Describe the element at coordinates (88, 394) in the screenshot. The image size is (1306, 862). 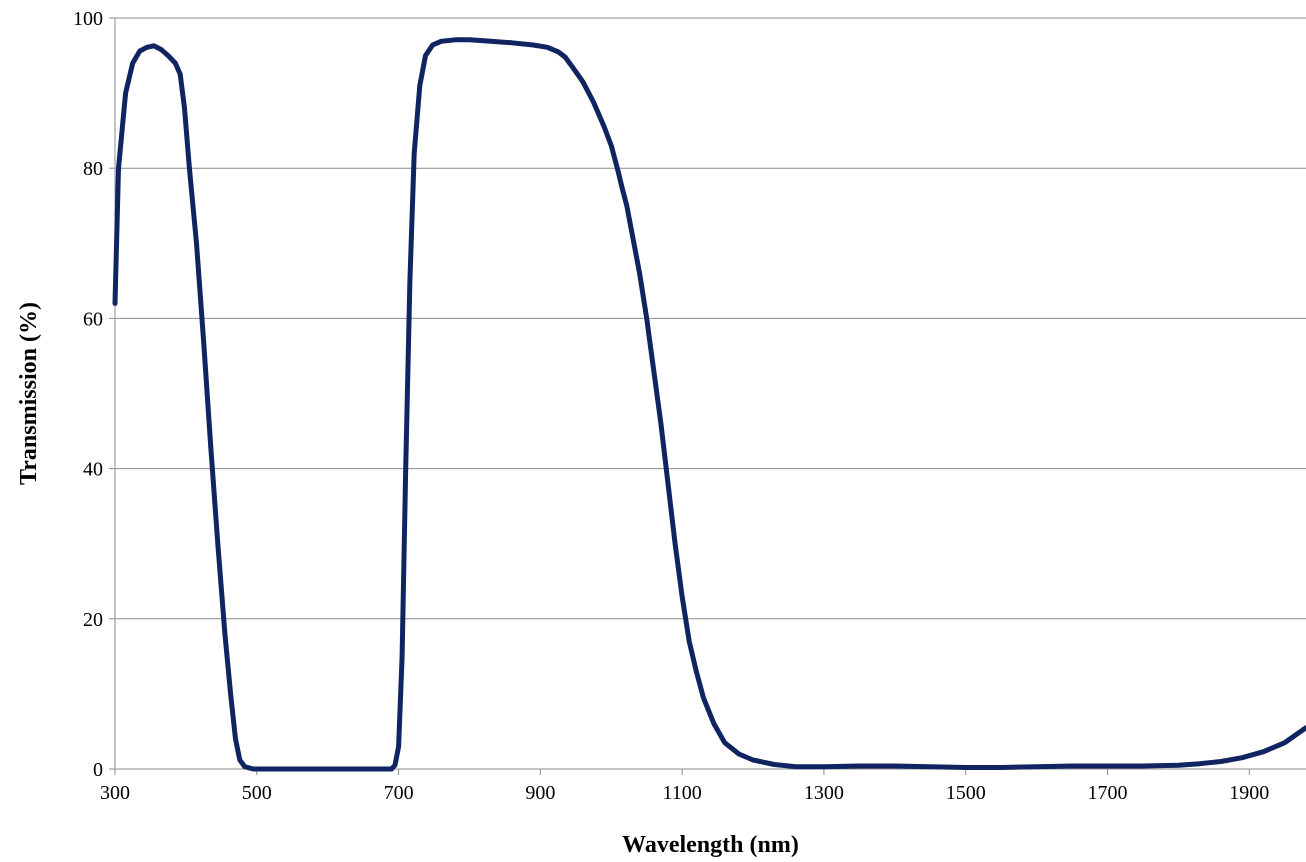
I see `y-tick-labels: 0 20 40 60 80 100` at that location.